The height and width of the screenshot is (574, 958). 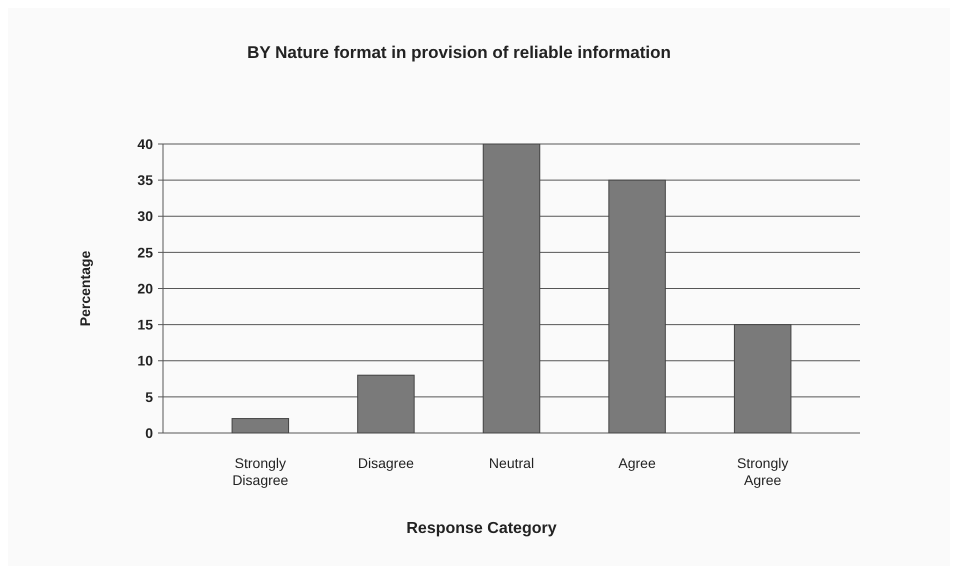 What do you see at coordinates (637, 463) in the screenshot?
I see `x-tick-label: Agree` at bounding box center [637, 463].